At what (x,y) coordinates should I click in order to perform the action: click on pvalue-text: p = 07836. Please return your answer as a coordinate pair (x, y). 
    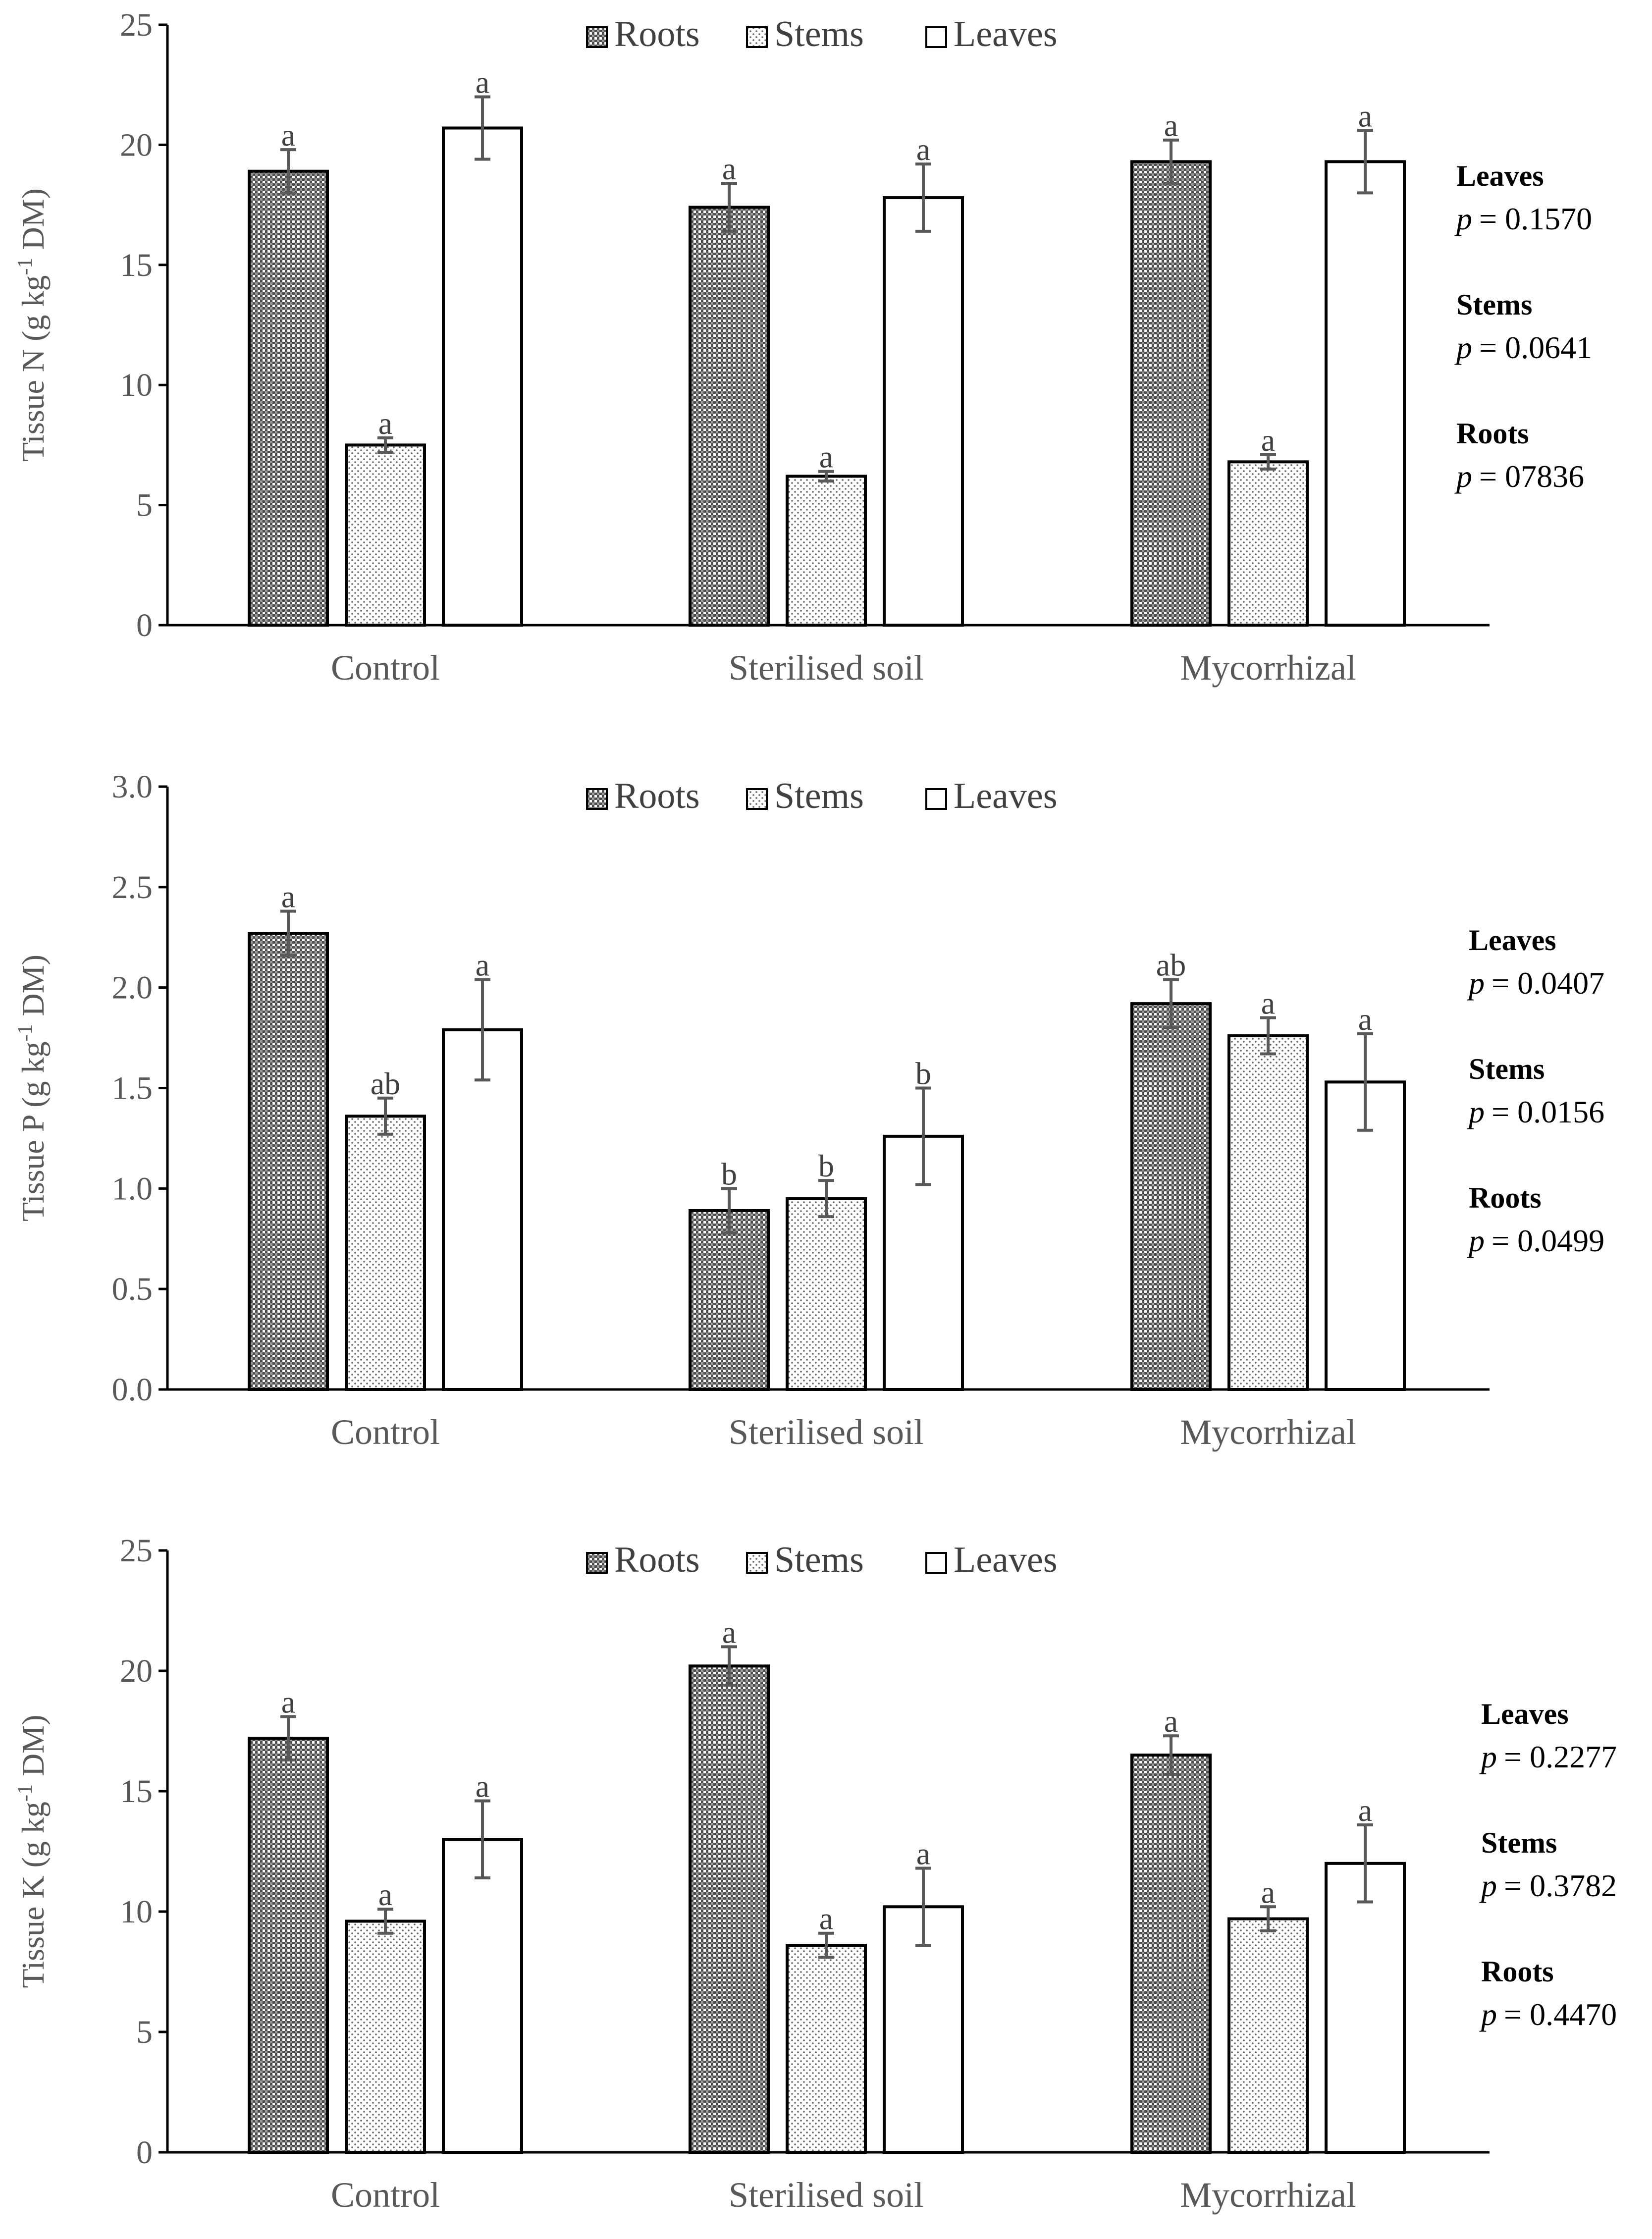
    Looking at the image, I should click on (1519, 476).